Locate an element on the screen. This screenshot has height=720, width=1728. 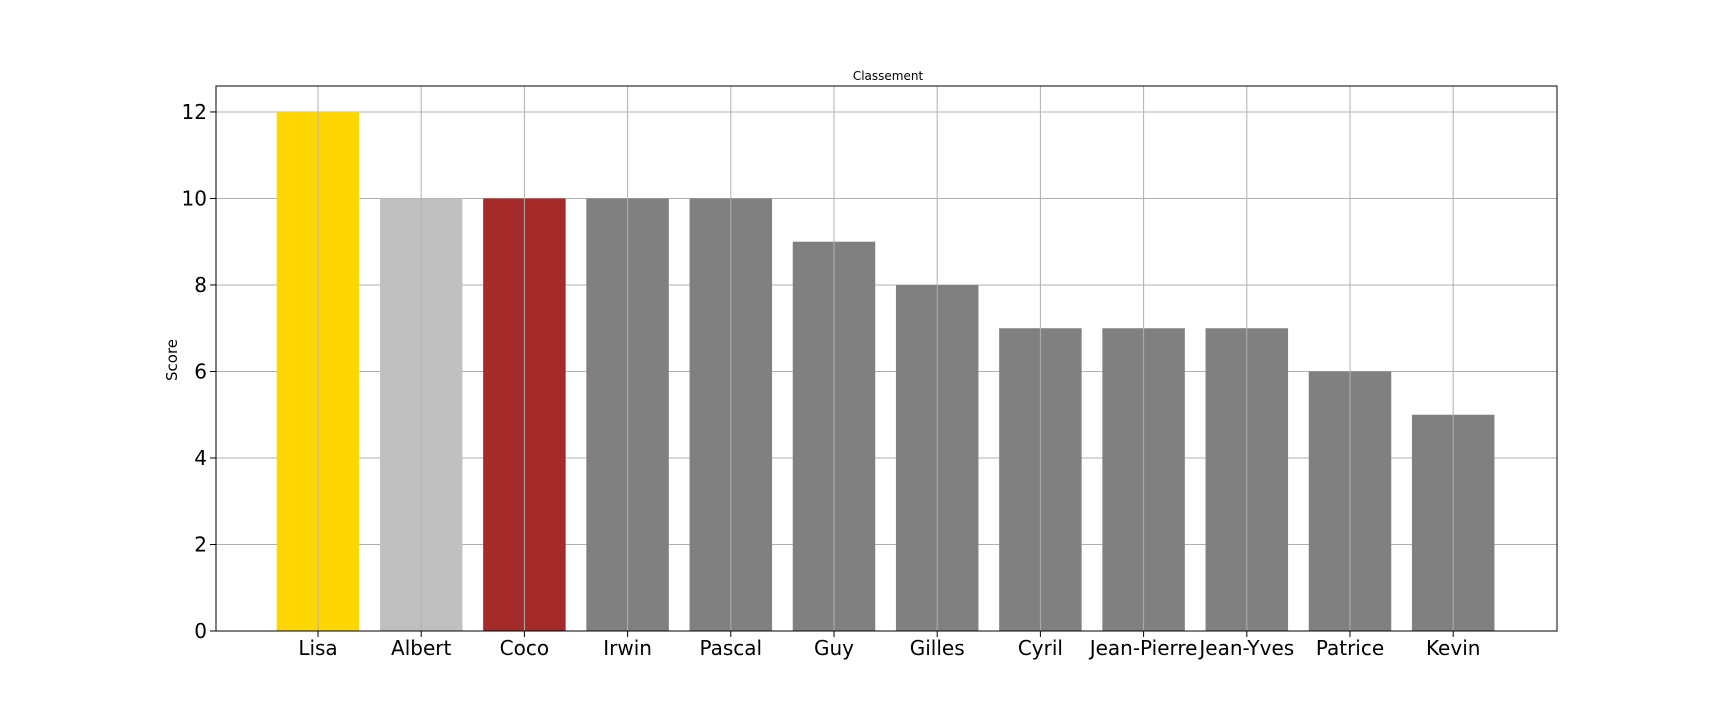
y-tick-label: 12 is located at coordinates (194, 112).